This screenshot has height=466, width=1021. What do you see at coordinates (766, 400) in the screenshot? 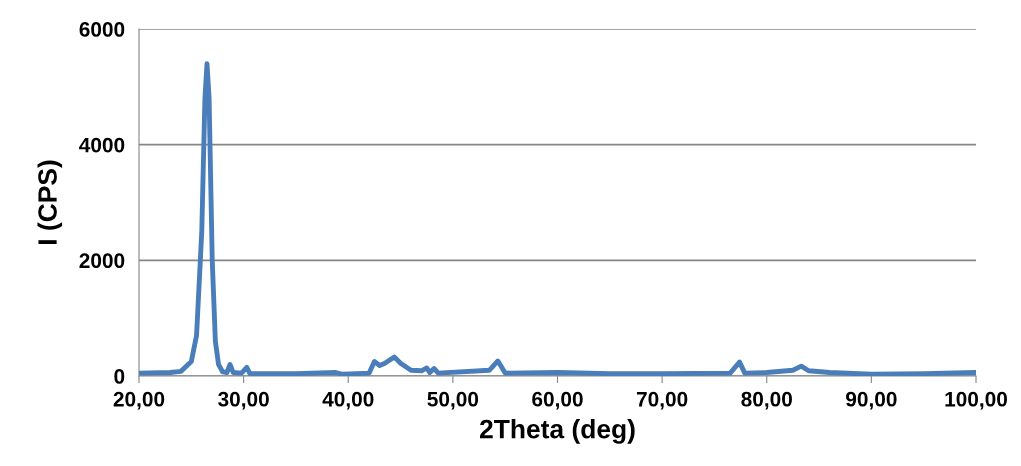
I see `x-tick-label: 80,00` at bounding box center [766, 400].